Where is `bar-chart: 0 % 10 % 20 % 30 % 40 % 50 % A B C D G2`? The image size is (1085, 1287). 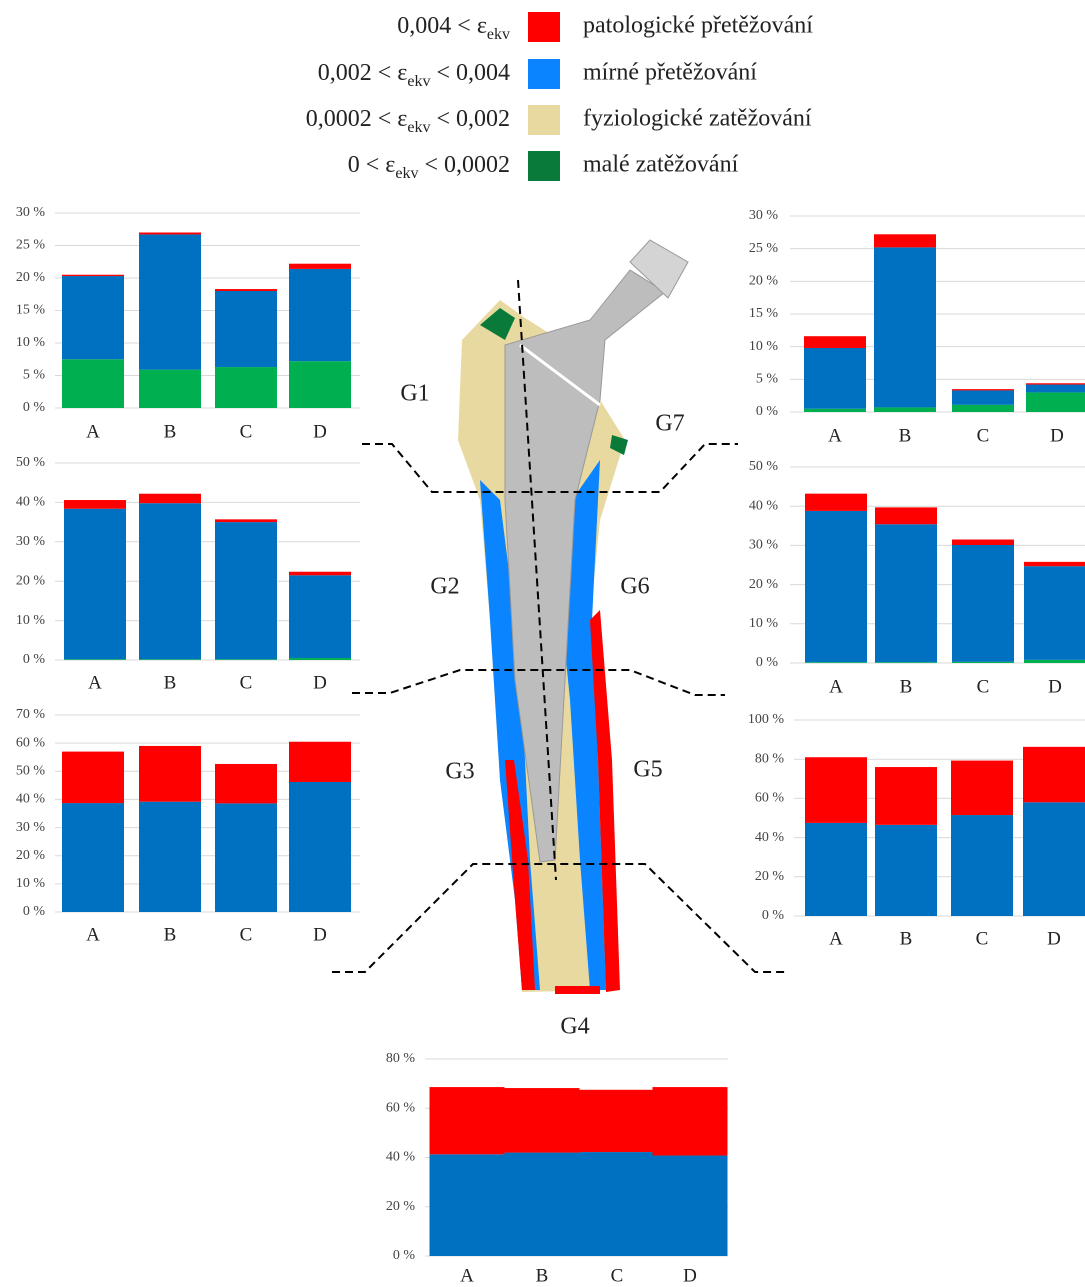 bar-chart: 0 % 10 % 20 % 30 % 40 % 50 % A B C D G2 is located at coordinates (238, 574).